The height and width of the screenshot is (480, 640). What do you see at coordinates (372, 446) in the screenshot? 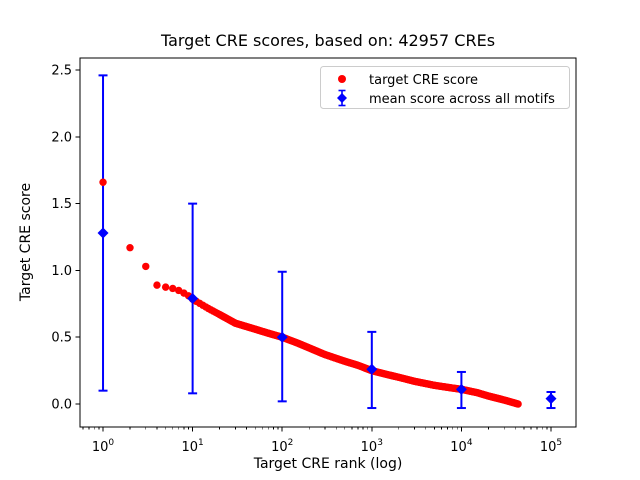
I see `x-tick-label: 10³` at bounding box center [372, 446].